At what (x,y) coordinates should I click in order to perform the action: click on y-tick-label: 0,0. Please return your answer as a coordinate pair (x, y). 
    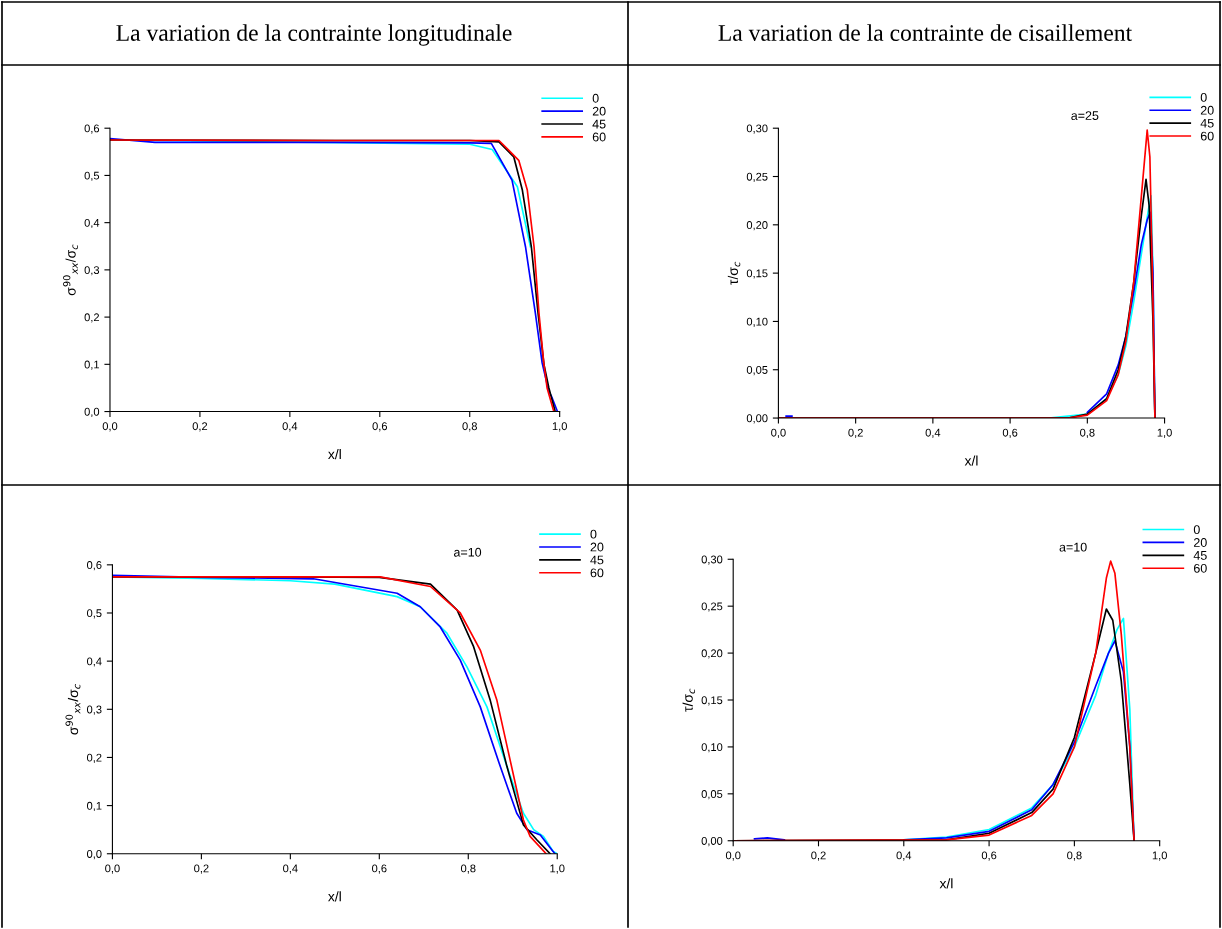
    Looking at the image, I should click on (92, 412).